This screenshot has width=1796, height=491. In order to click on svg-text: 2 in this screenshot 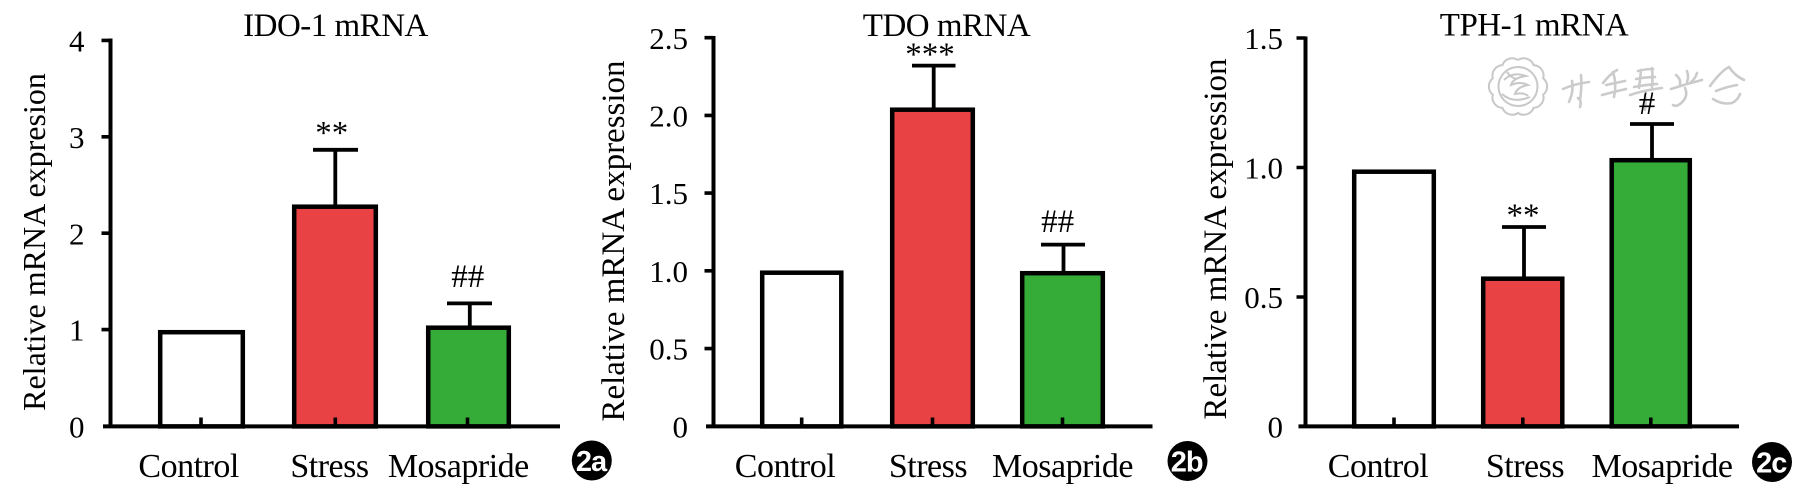, I will do `click(77, 233)`.